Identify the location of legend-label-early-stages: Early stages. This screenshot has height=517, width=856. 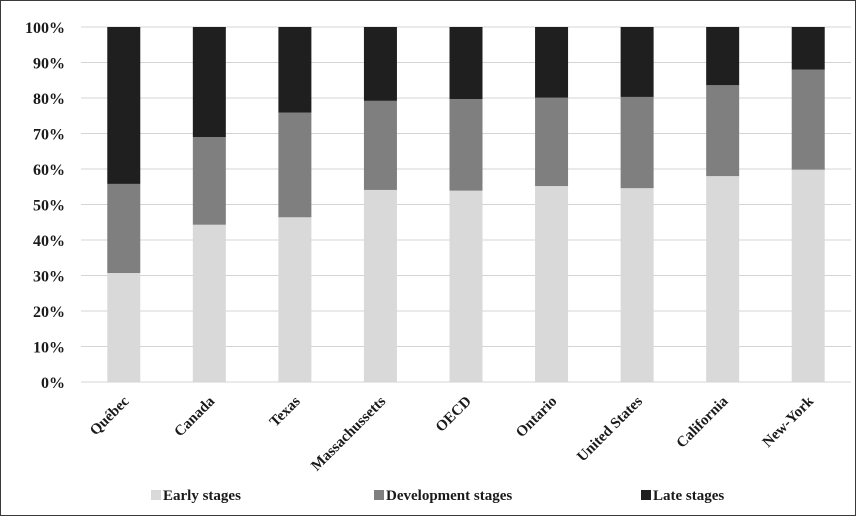
(202, 496).